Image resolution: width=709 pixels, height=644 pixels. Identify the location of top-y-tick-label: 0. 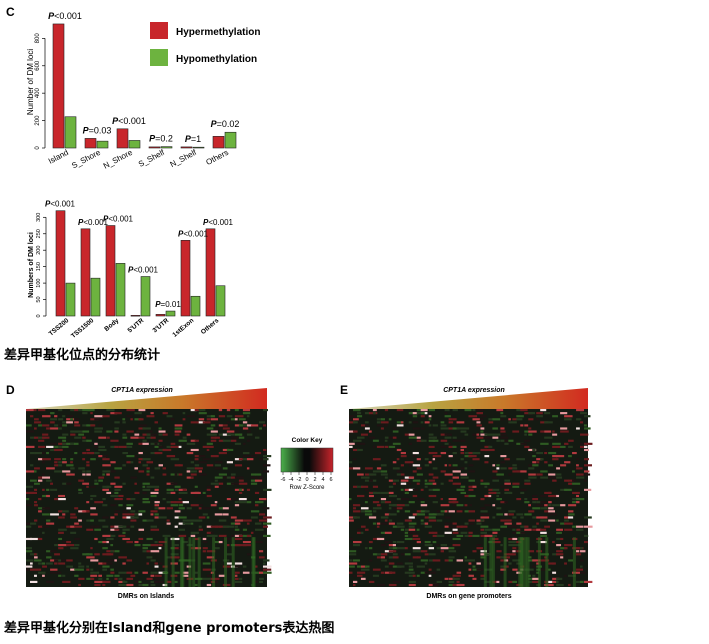
(38, 148).